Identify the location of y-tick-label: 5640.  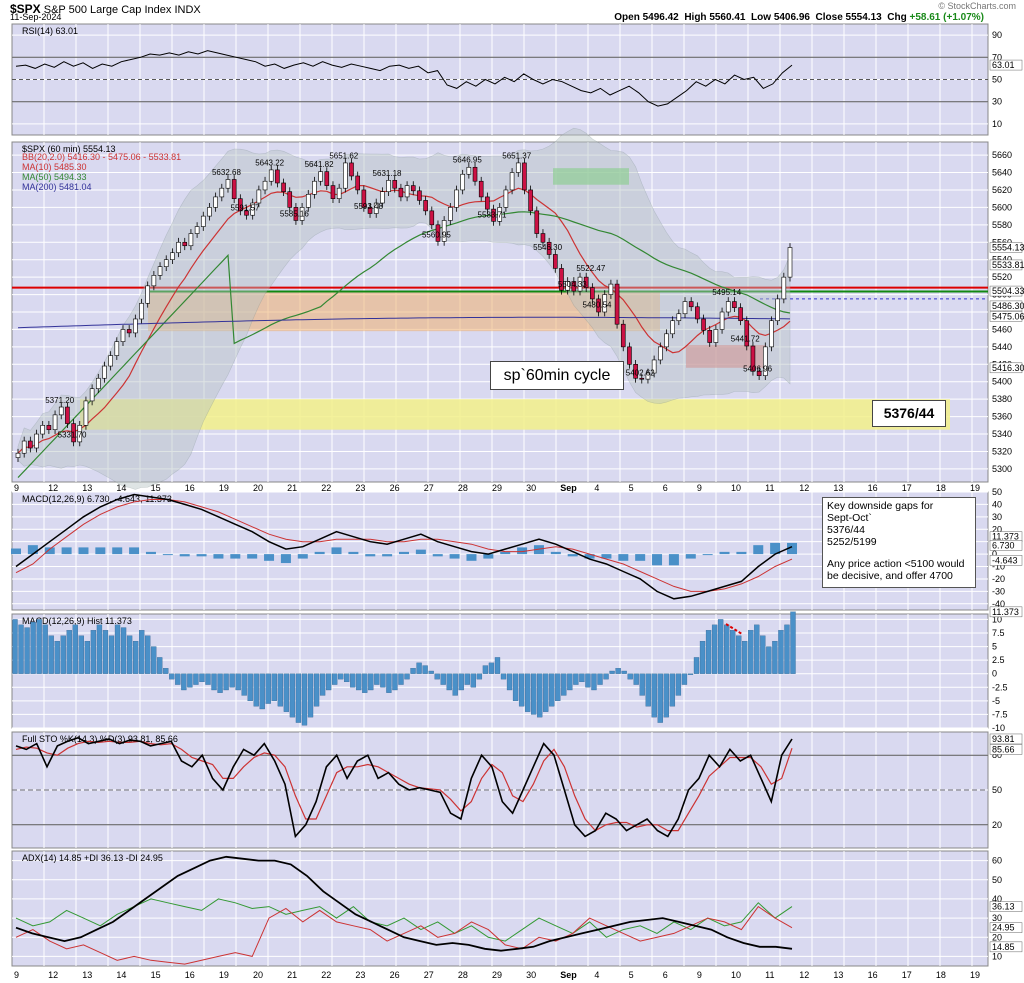
(1002, 173).